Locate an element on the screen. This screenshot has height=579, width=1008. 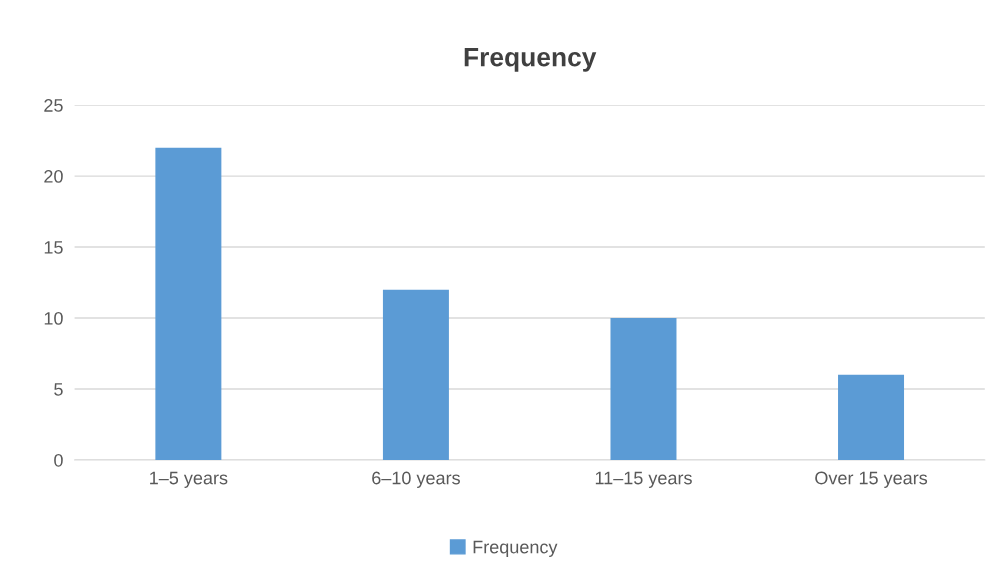
x-tick-label: 1–5 years is located at coordinates (189, 479).